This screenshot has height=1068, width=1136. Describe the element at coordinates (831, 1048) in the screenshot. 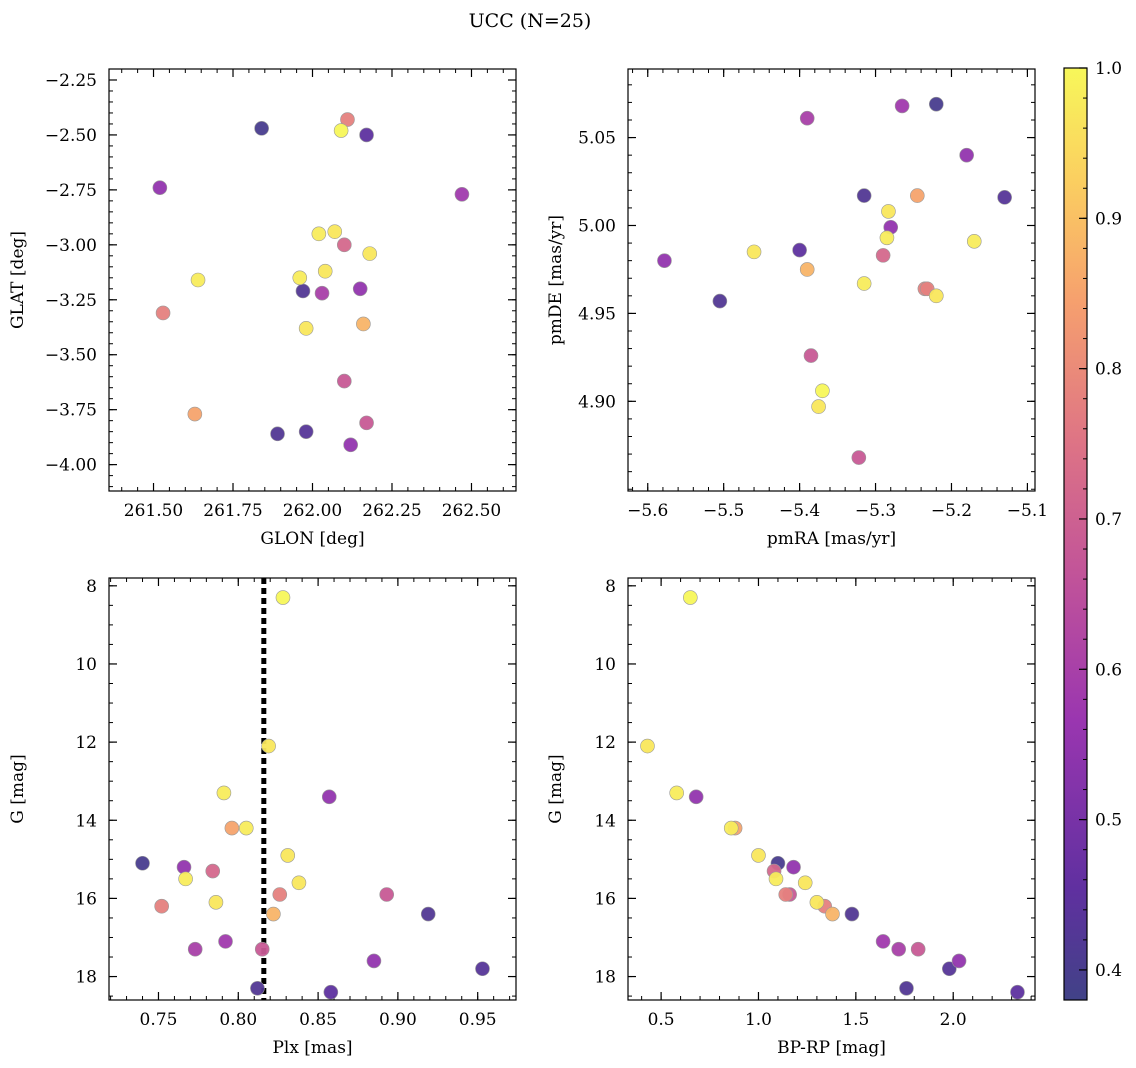

I see `x-axis-label: BP-RP [mag]` at that location.